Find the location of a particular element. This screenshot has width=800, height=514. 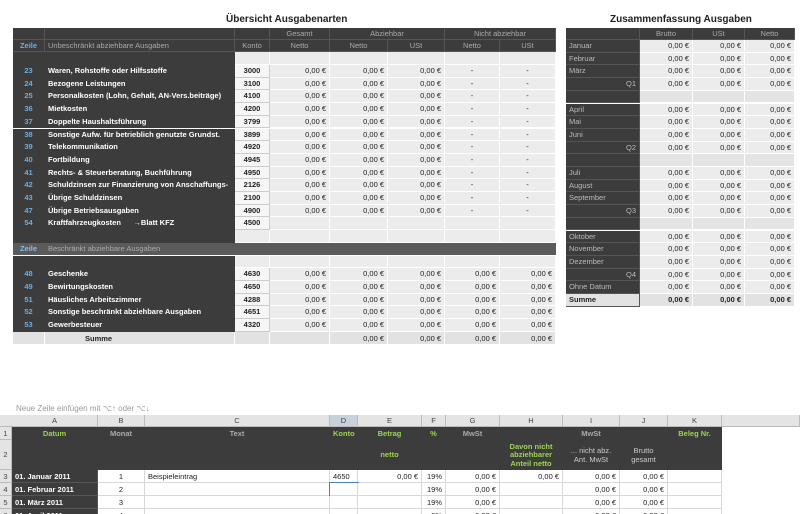

column-letter: K is located at coordinates (695, 421).